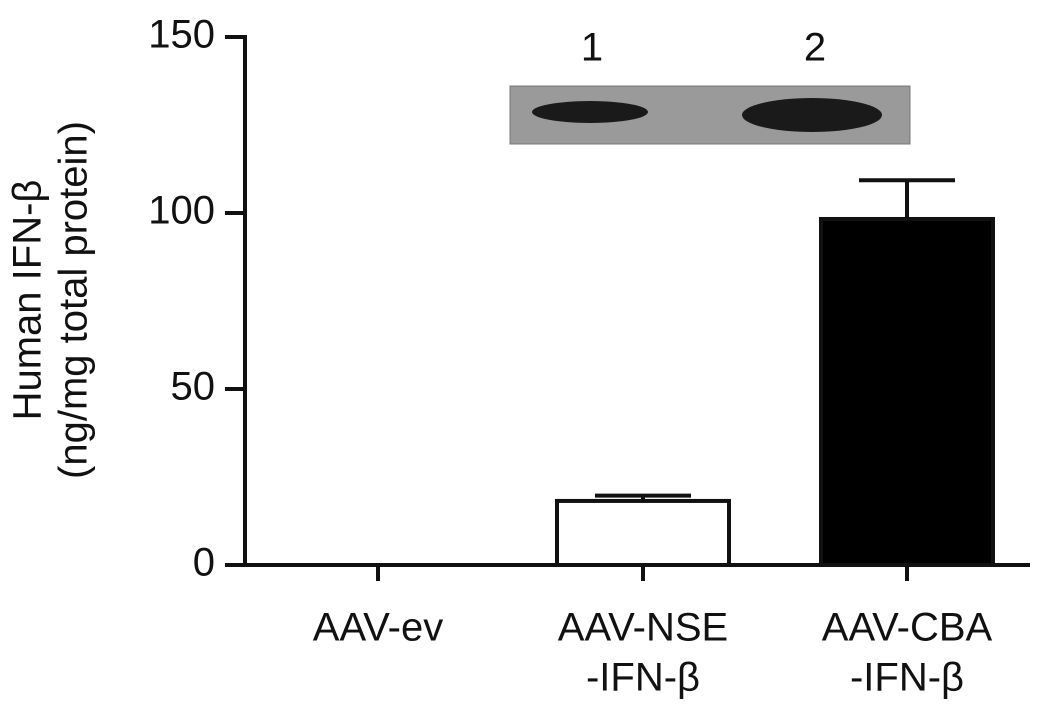 The width and height of the screenshot is (1050, 711). What do you see at coordinates (815, 48) in the screenshot?
I see `annotation: 2` at bounding box center [815, 48].